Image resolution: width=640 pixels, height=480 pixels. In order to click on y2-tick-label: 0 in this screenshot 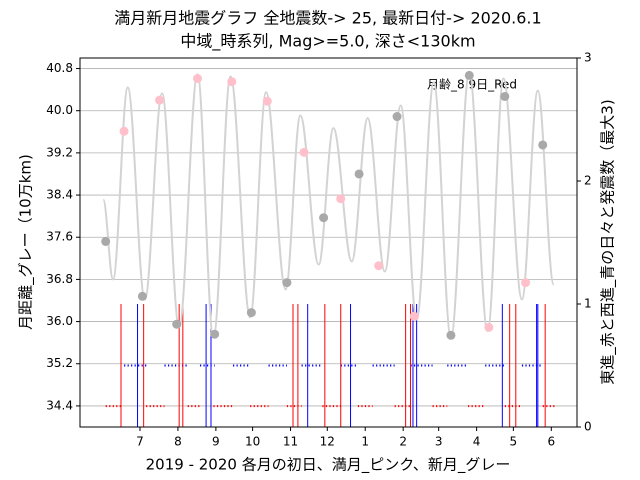, I will do `click(588, 427)`.